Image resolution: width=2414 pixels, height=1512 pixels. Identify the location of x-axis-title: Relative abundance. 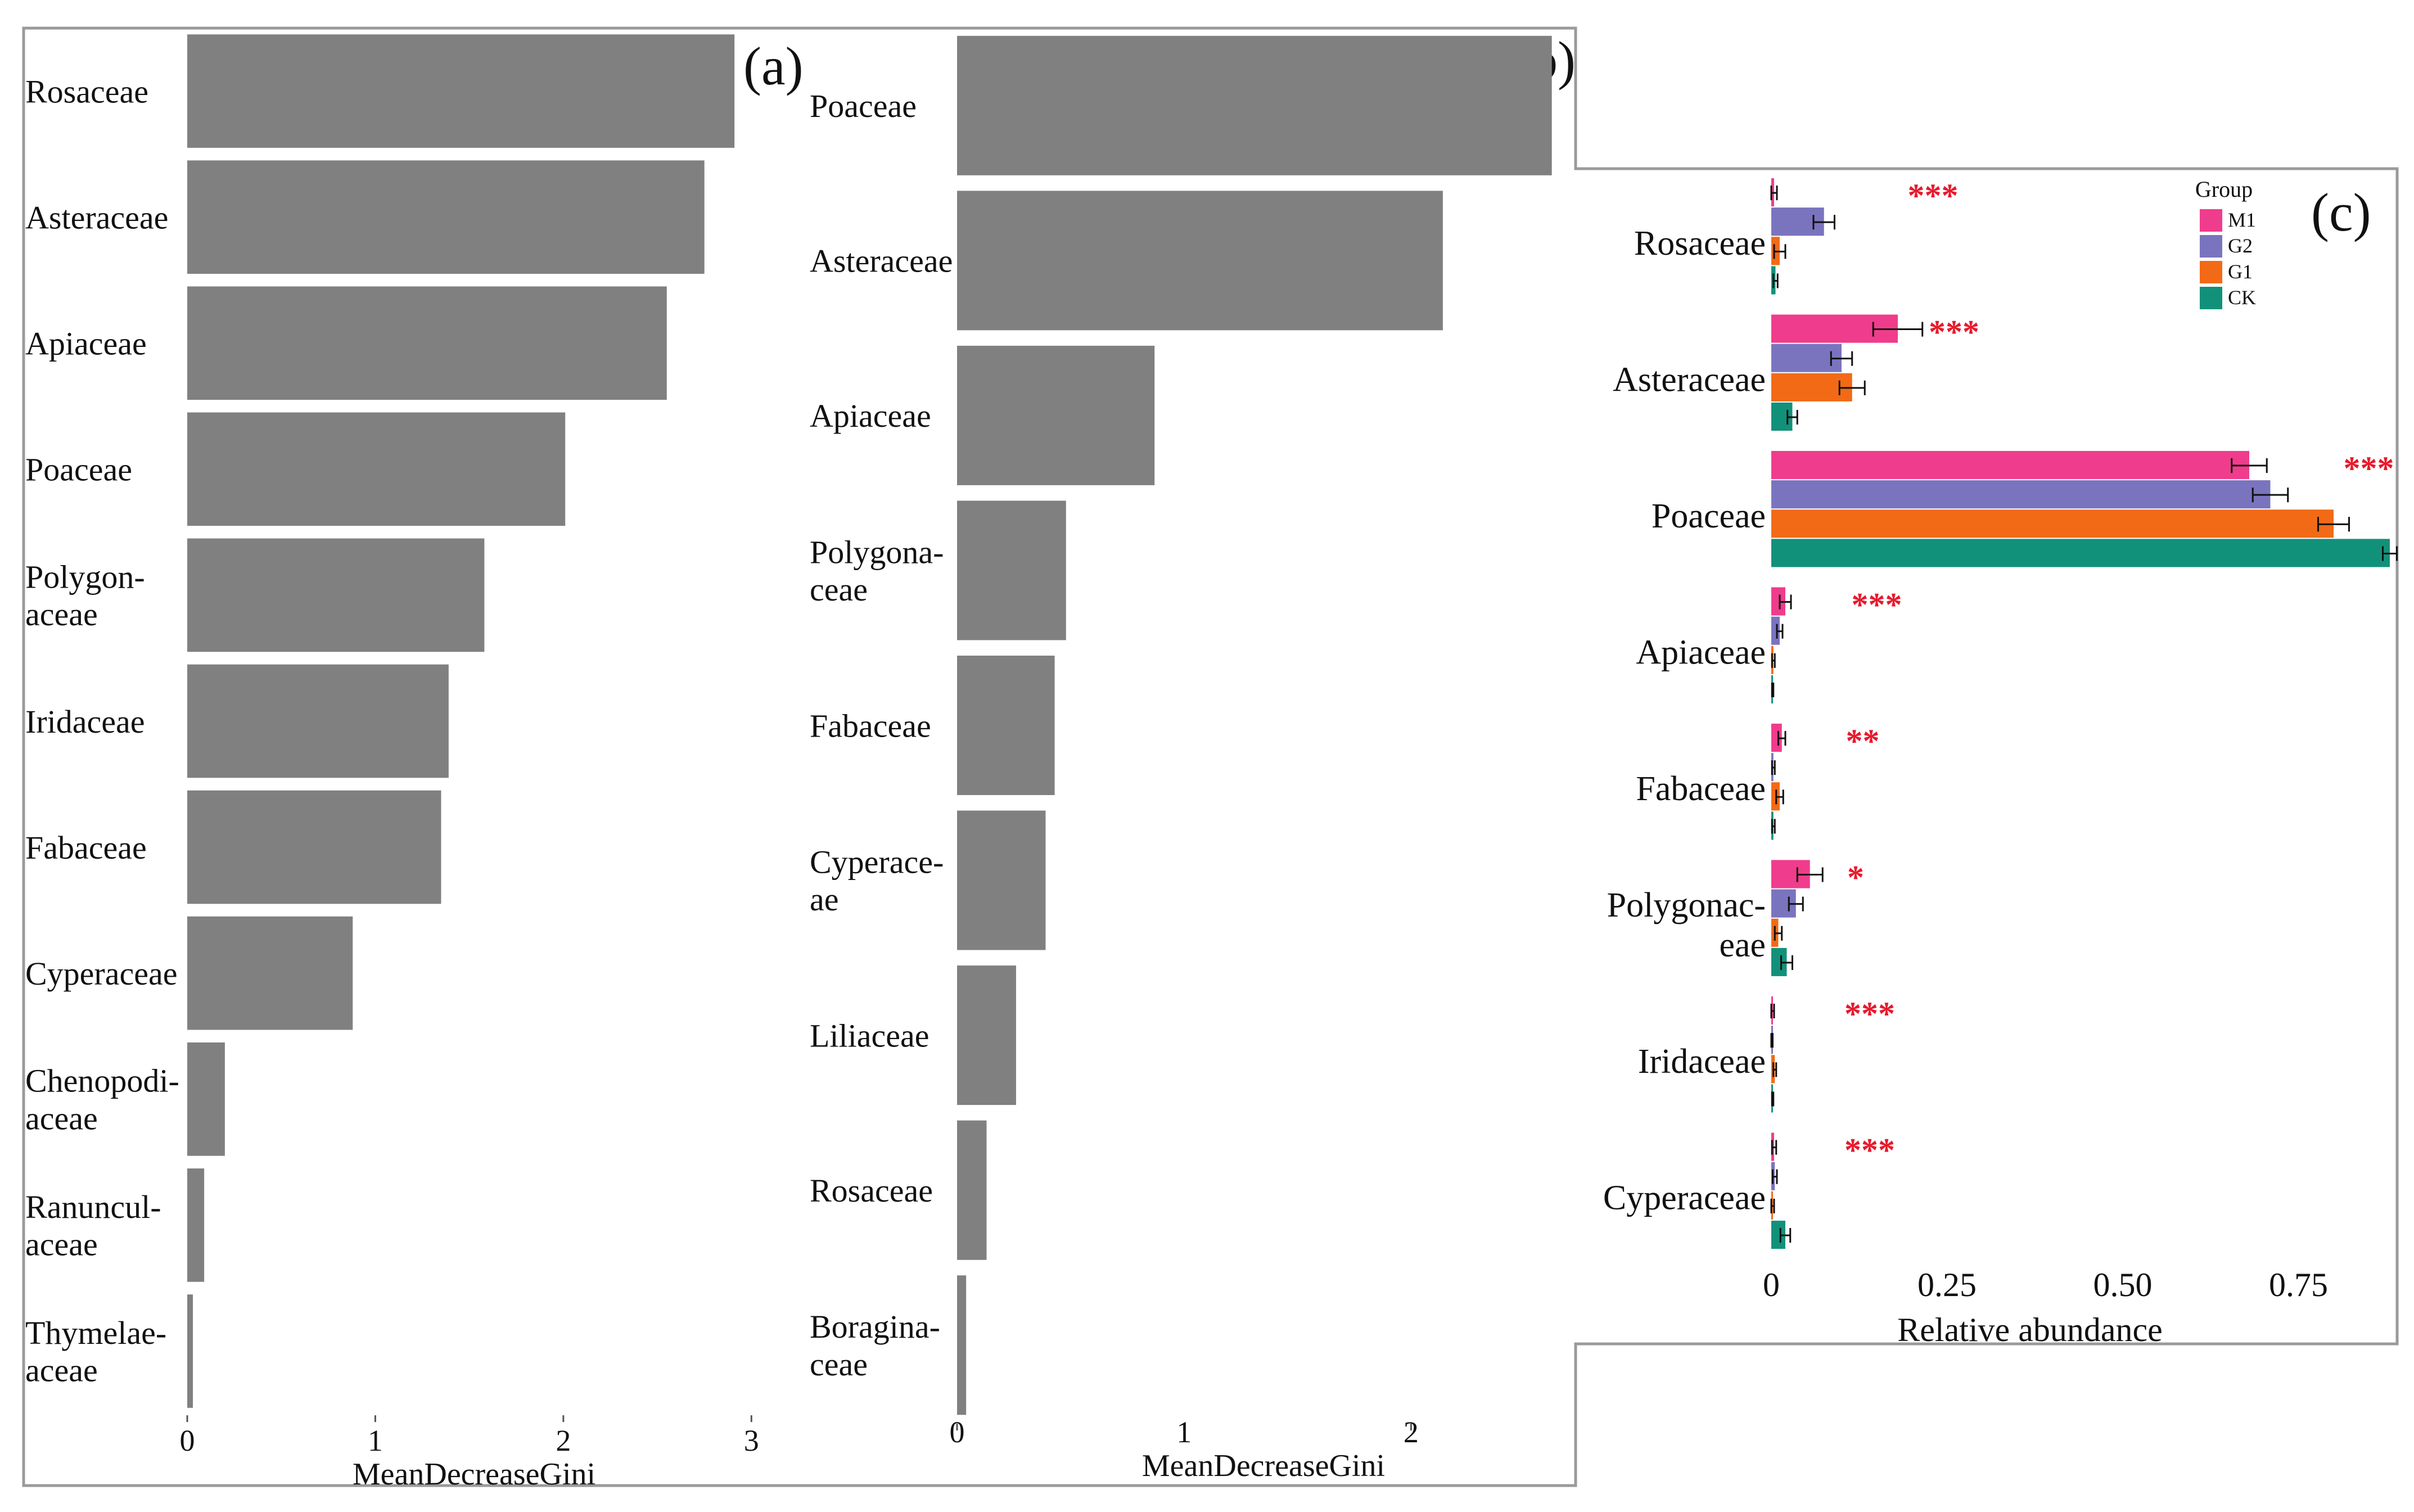
(2030, 1329).